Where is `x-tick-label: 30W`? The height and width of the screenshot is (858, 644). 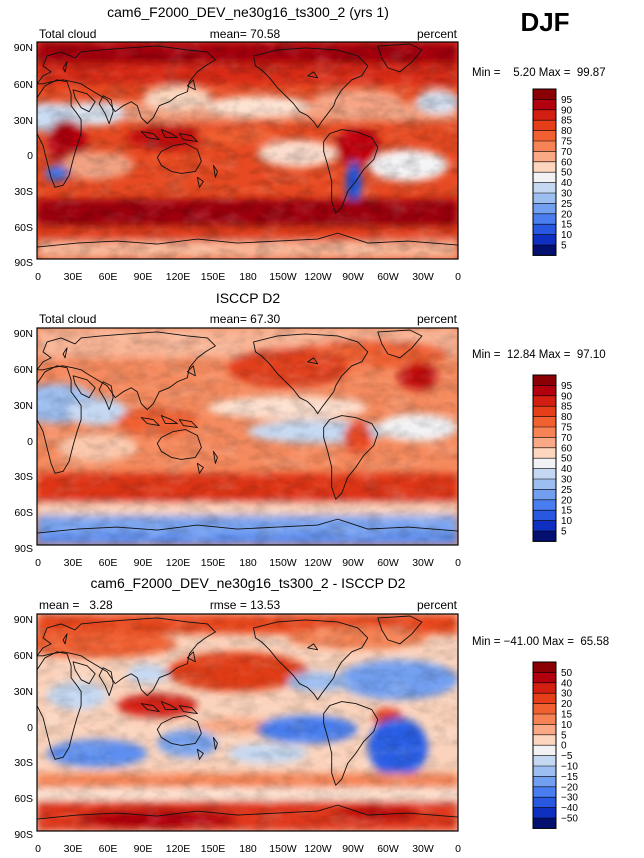 x-tick-label: 30W is located at coordinates (423, 277).